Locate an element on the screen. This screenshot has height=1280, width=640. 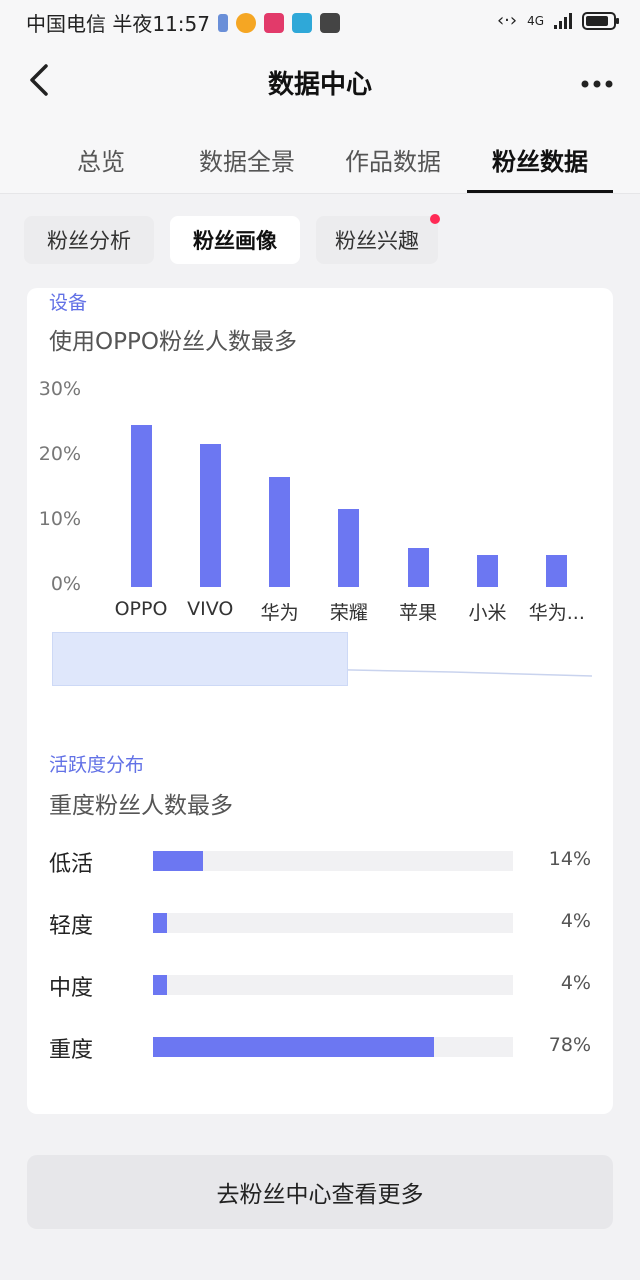
x-tick-label: 小米 is located at coordinates (487, 613).